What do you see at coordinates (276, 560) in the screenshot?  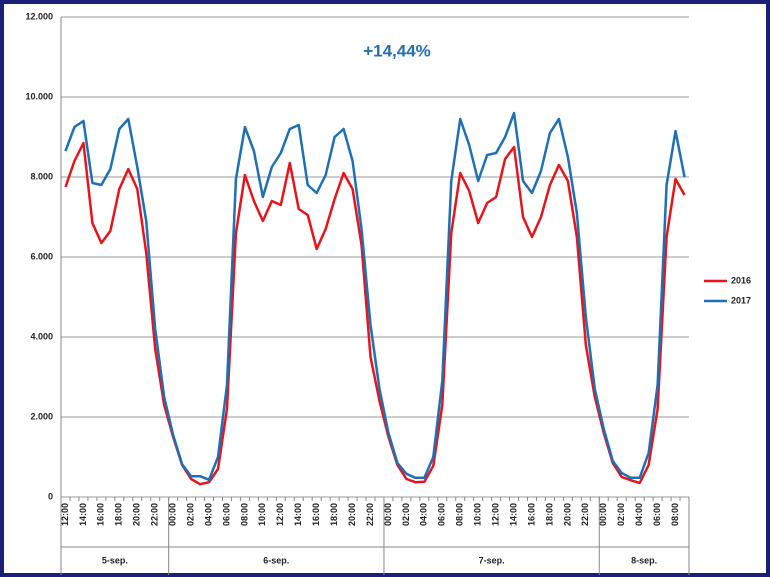 I see `group-label: 6-sep.` at bounding box center [276, 560].